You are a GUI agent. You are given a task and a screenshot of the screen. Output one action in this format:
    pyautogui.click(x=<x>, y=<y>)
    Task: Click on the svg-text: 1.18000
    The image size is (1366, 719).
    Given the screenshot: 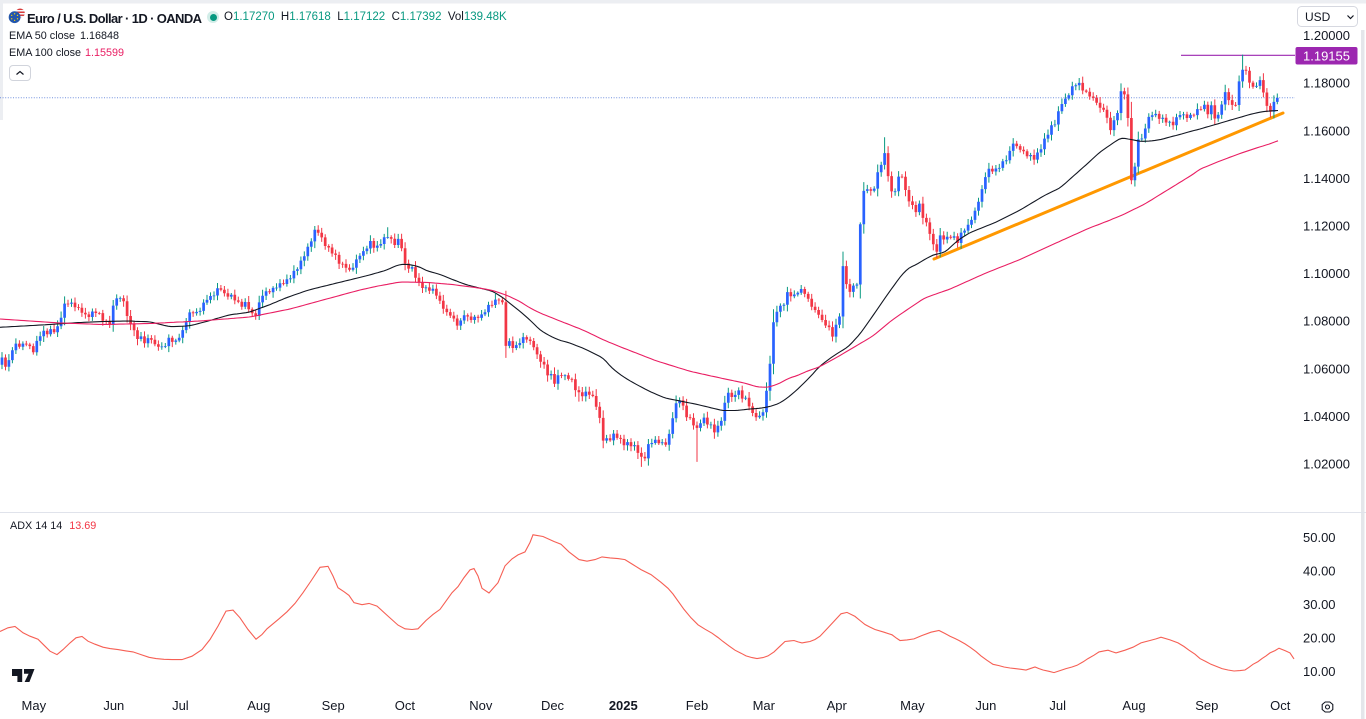 What is the action you would take?
    pyautogui.click(x=1326, y=83)
    